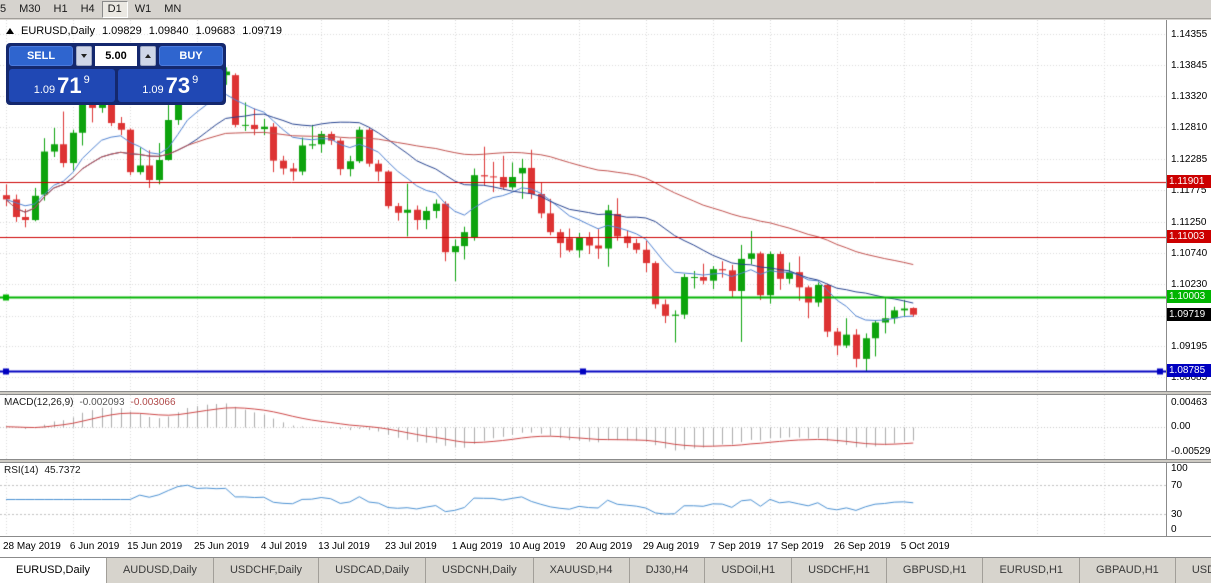 Image resolution: width=1211 pixels, height=583 pixels. What do you see at coordinates (215, 31) in the screenshot?
I see `ohlc-low: 1.09683` at bounding box center [215, 31].